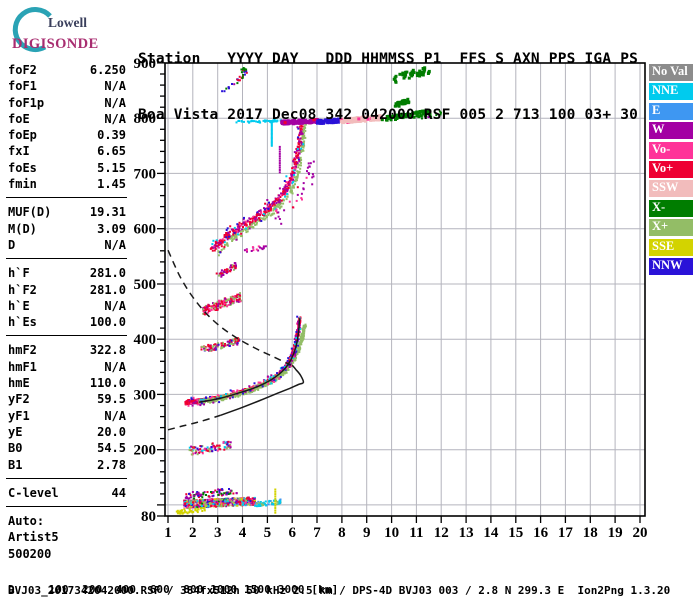 The image size is (700, 600). Describe the element at coordinates (145, 340) in the screenshot. I see `svg-text: 400` at that location.